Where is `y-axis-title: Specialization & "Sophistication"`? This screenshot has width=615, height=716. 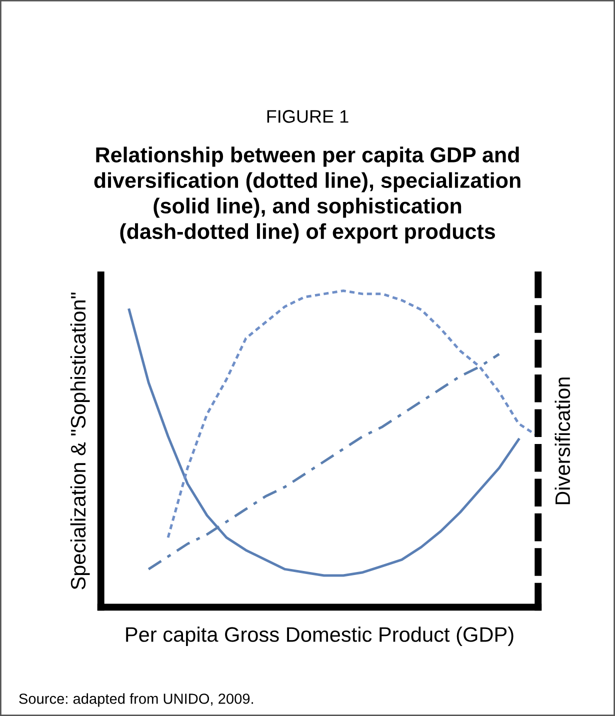 y-axis-title: Specialization & "Sophistication" is located at coordinates (80, 441).